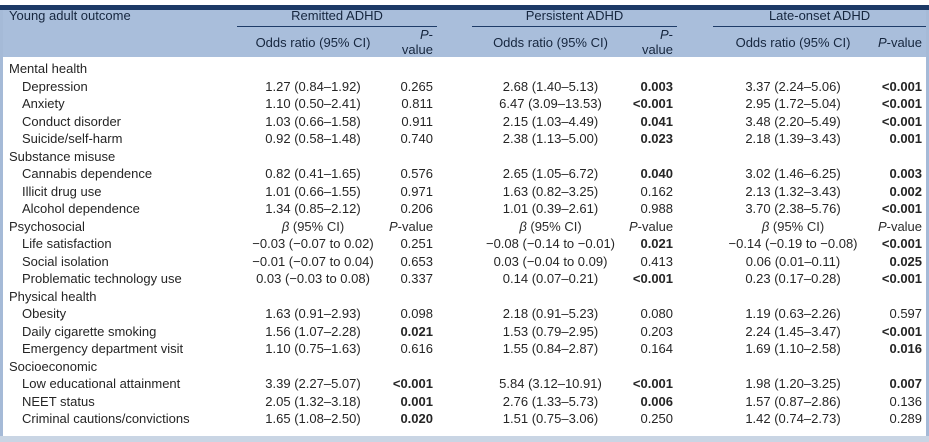 This screenshot has width=929, height=442. I want to click on estimate-cell: 2.18 (0.91–5.23), so click(550, 314).